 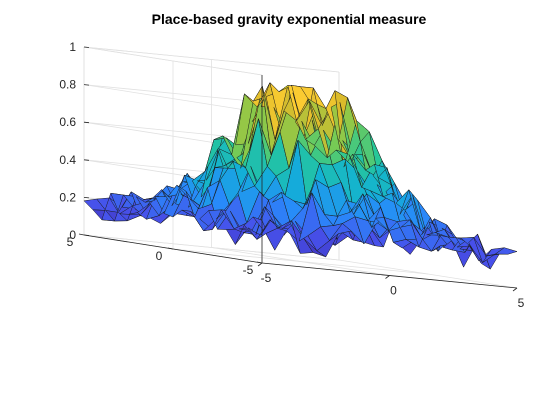 What do you see at coordinates (289, 19) in the screenshot?
I see `chart-title: Place-based gravity exponential measure` at bounding box center [289, 19].